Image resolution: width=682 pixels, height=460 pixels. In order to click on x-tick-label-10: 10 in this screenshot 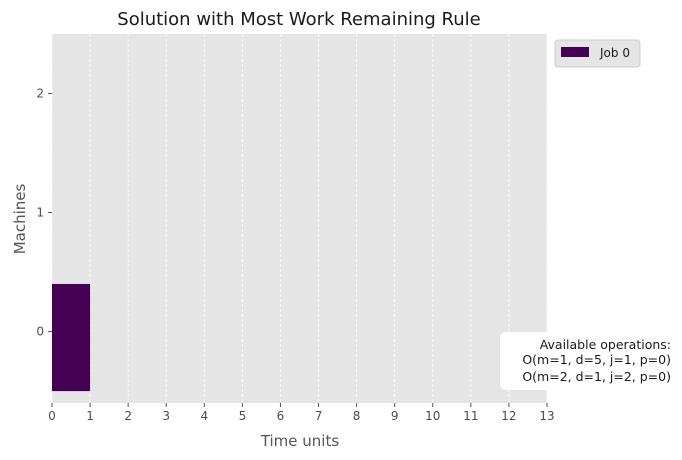, I will do `click(432, 416)`.